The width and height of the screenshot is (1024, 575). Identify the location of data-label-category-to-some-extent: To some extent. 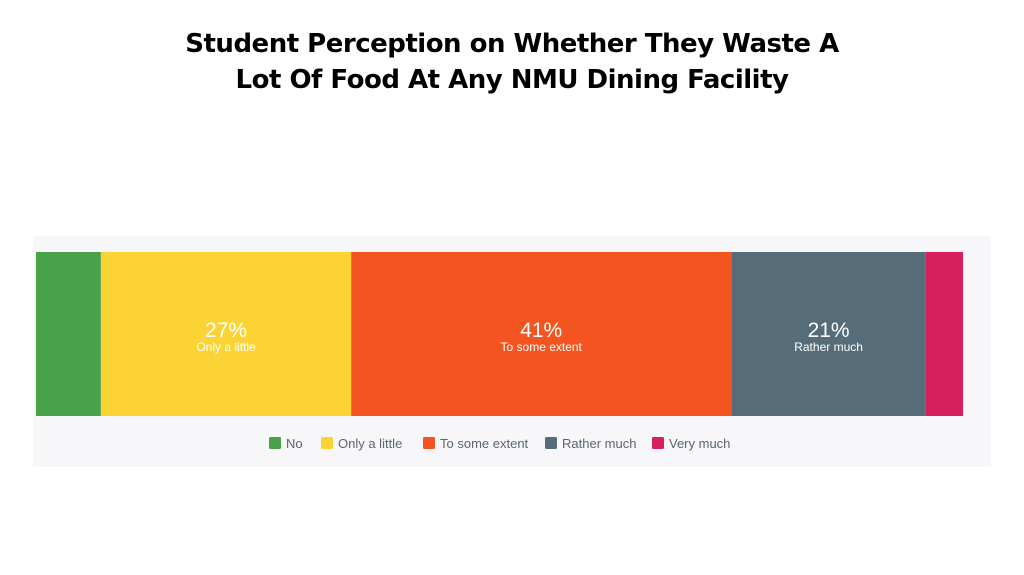
(542, 347).